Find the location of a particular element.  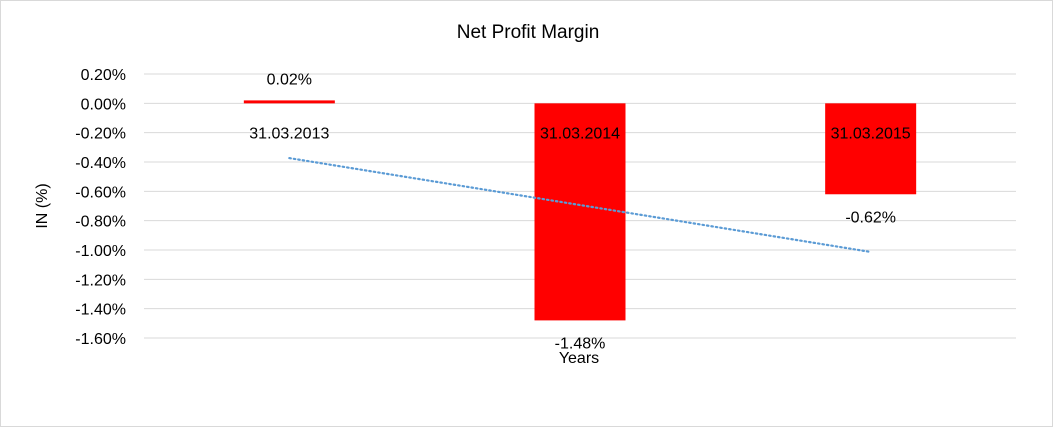

data-label: -0.62% is located at coordinates (870, 217).